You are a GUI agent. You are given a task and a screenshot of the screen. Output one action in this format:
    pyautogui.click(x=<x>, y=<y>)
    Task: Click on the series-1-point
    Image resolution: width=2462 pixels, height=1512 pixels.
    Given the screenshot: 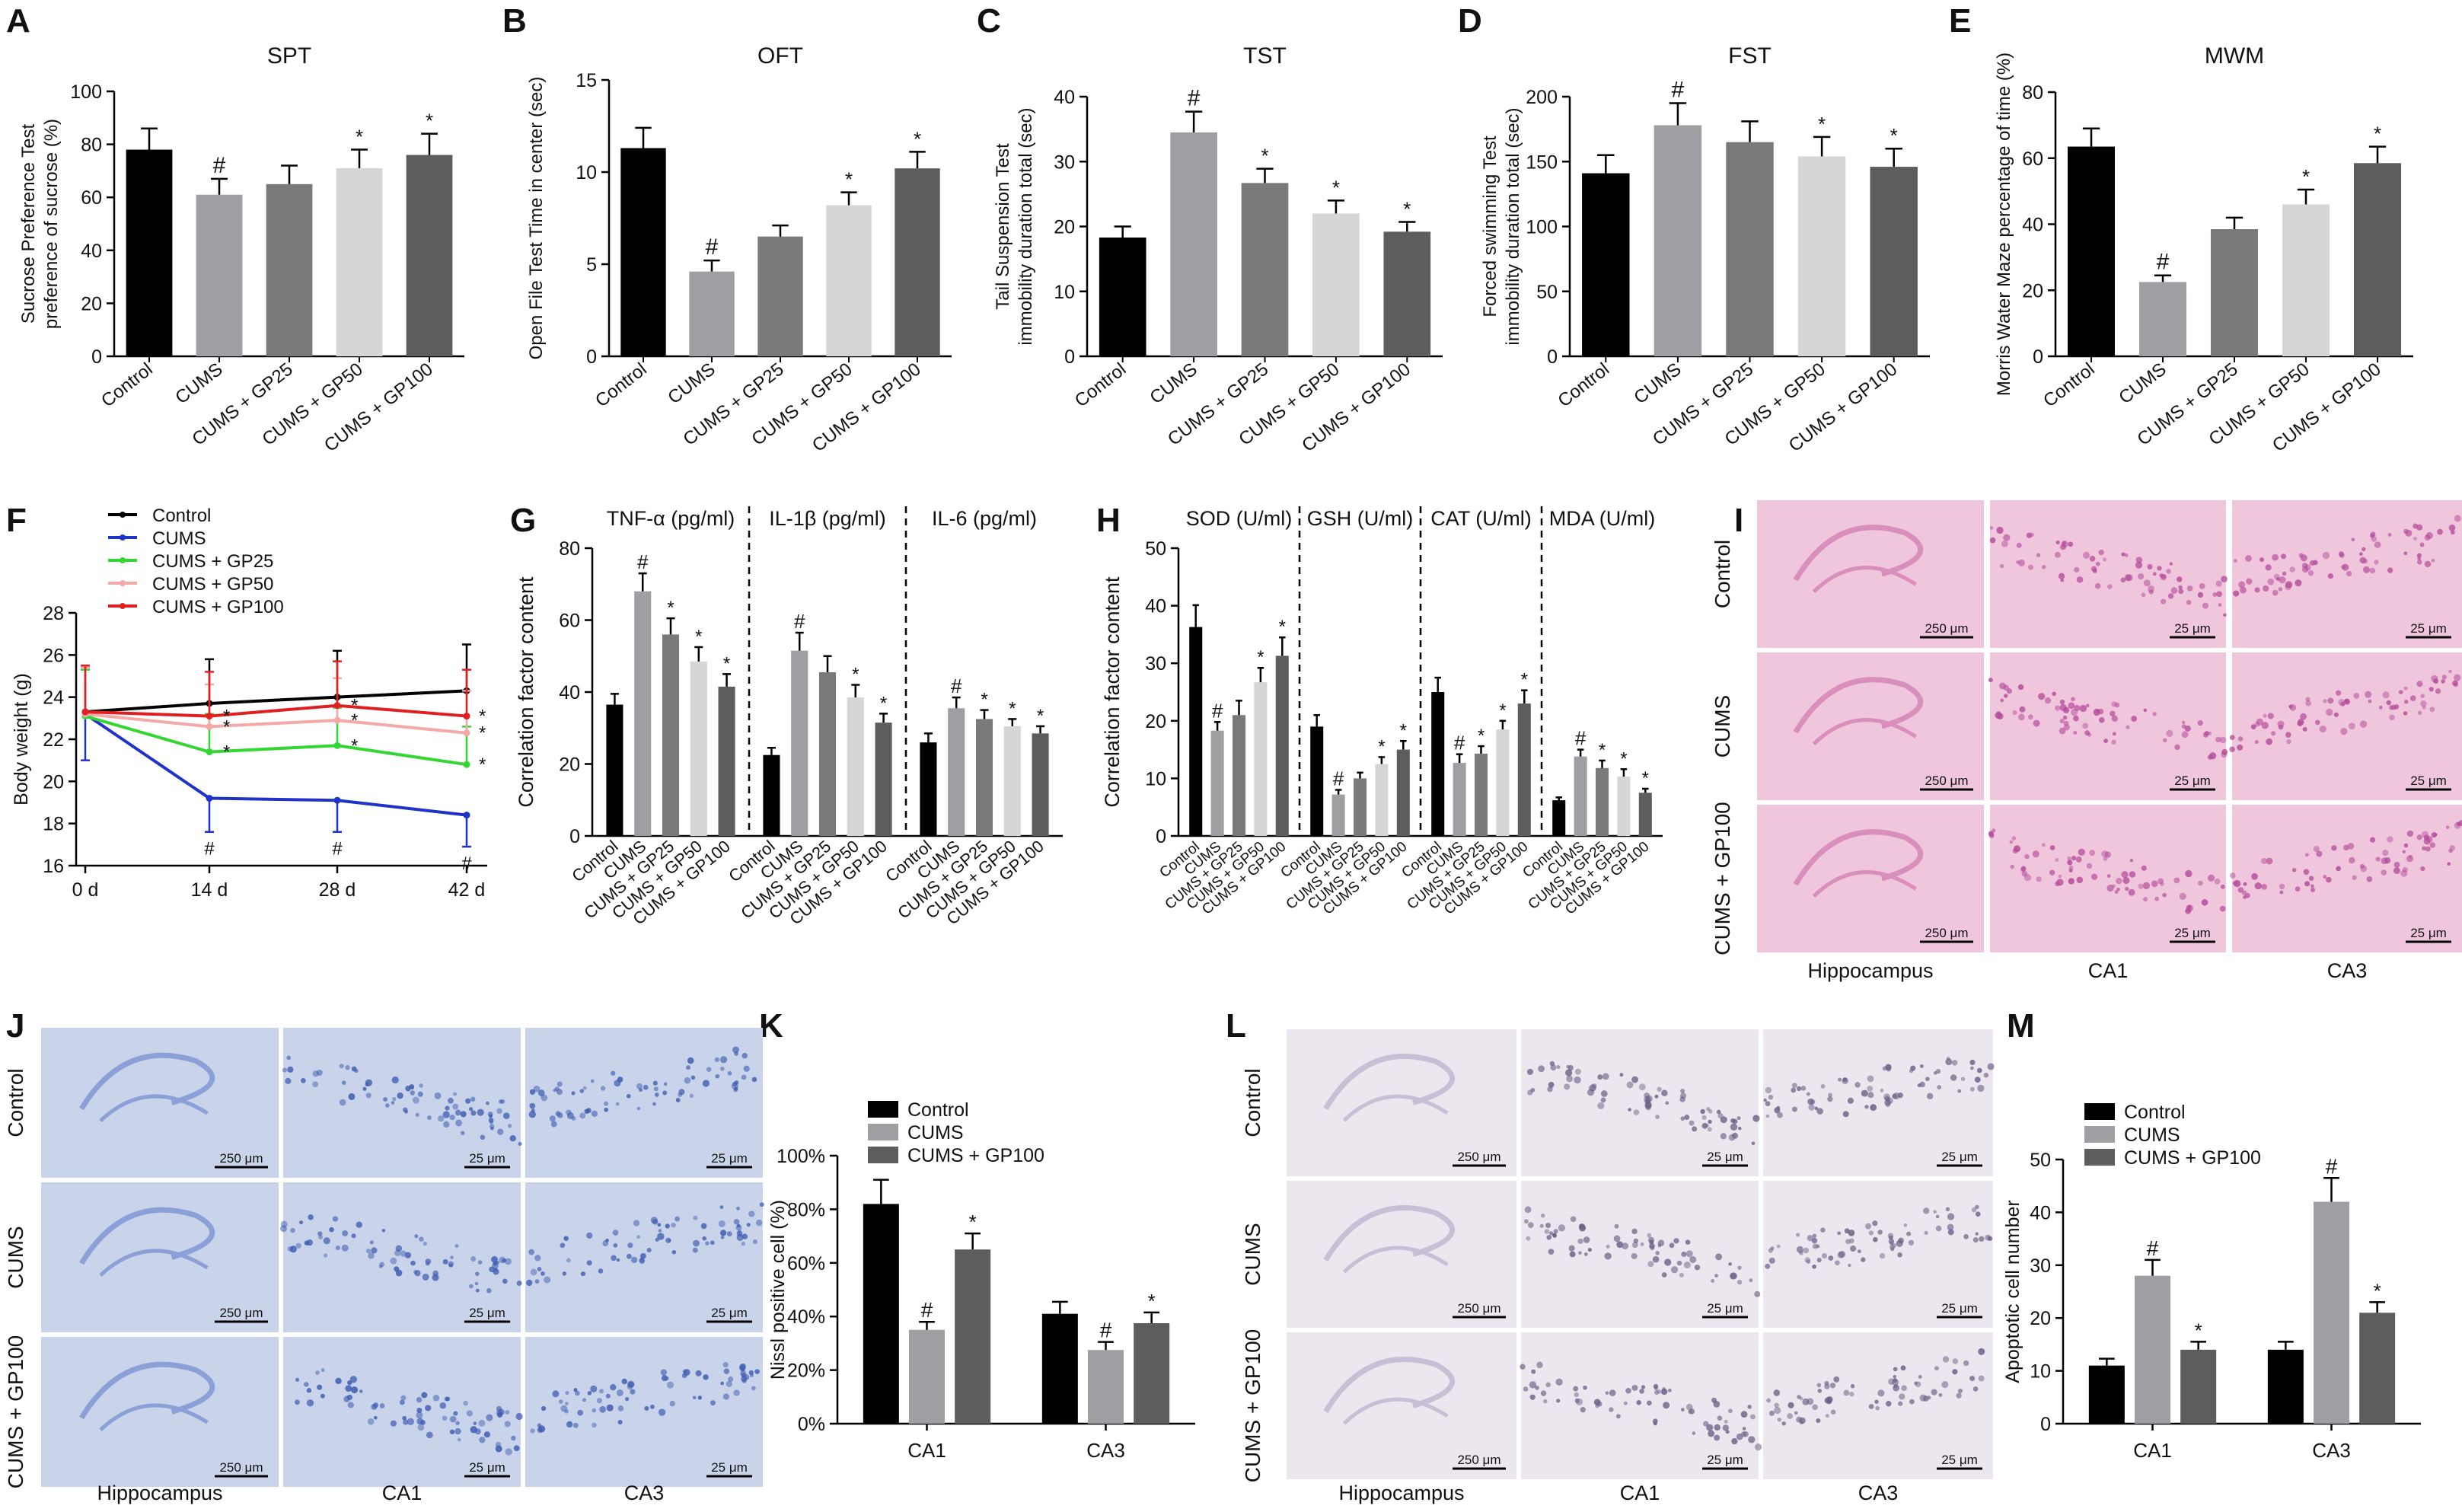 What is the action you would take?
    pyautogui.click(x=466, y=815)
    